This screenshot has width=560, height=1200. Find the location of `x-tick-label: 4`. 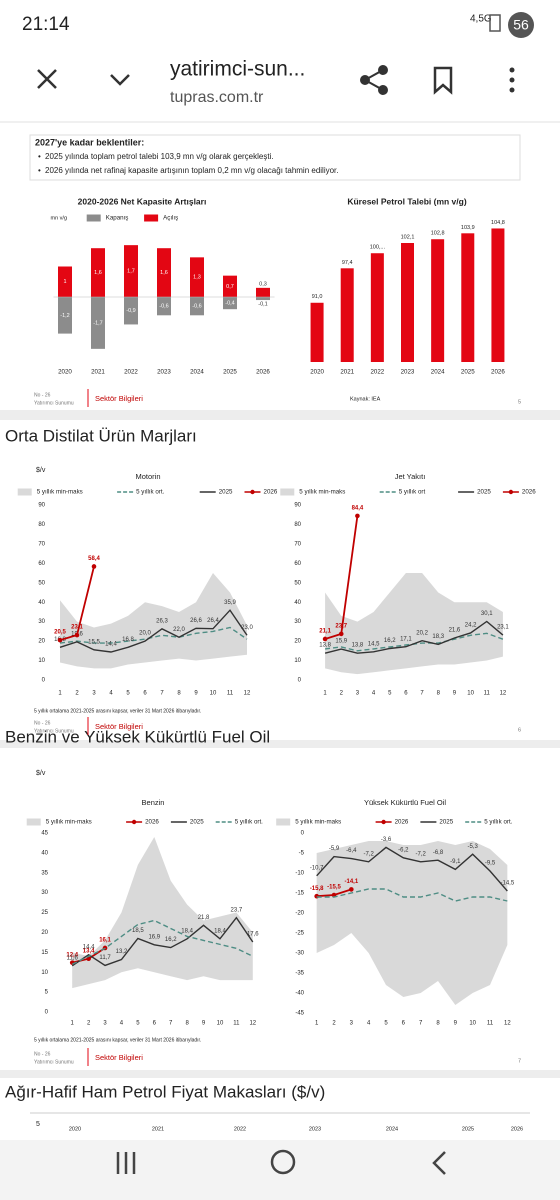

x-tick-label: 4 is located at coordinates (111, 694).